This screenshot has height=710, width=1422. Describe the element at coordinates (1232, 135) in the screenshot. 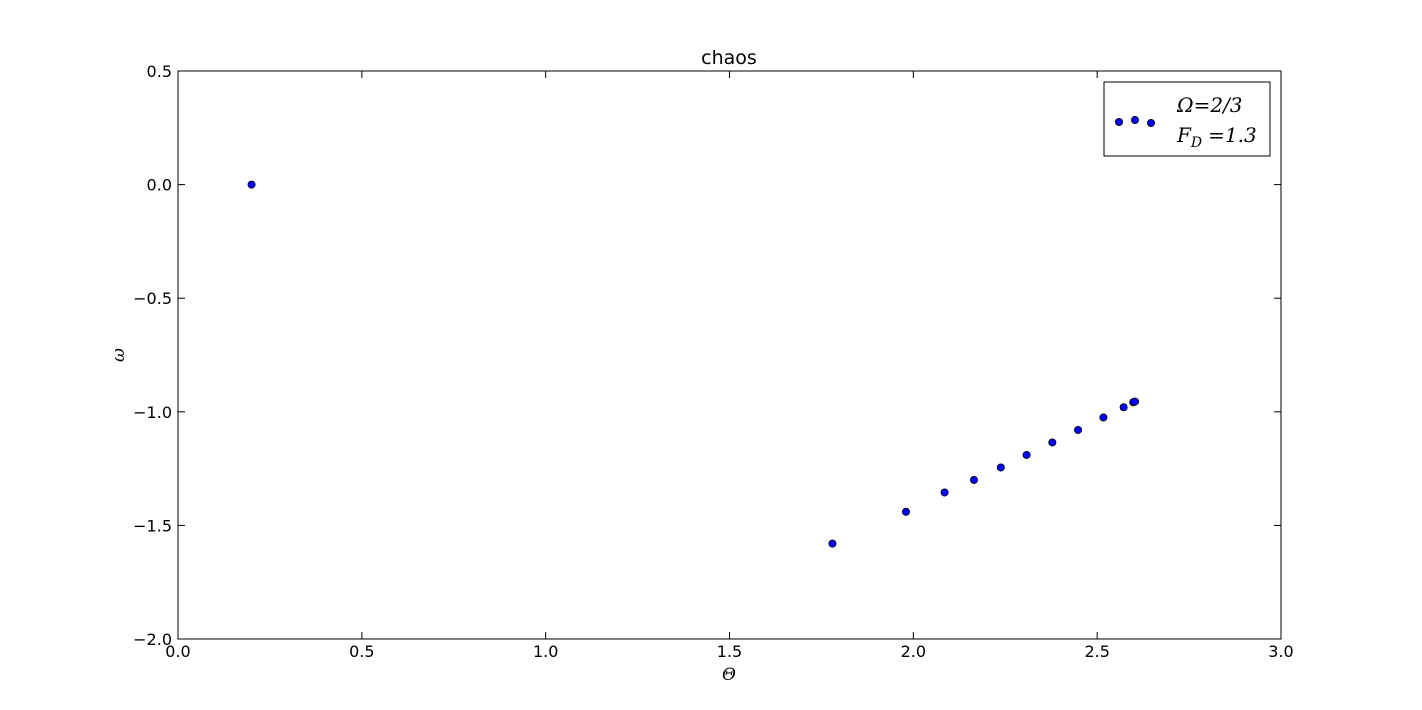

I see `legend-label-value: =1.3` at that location.